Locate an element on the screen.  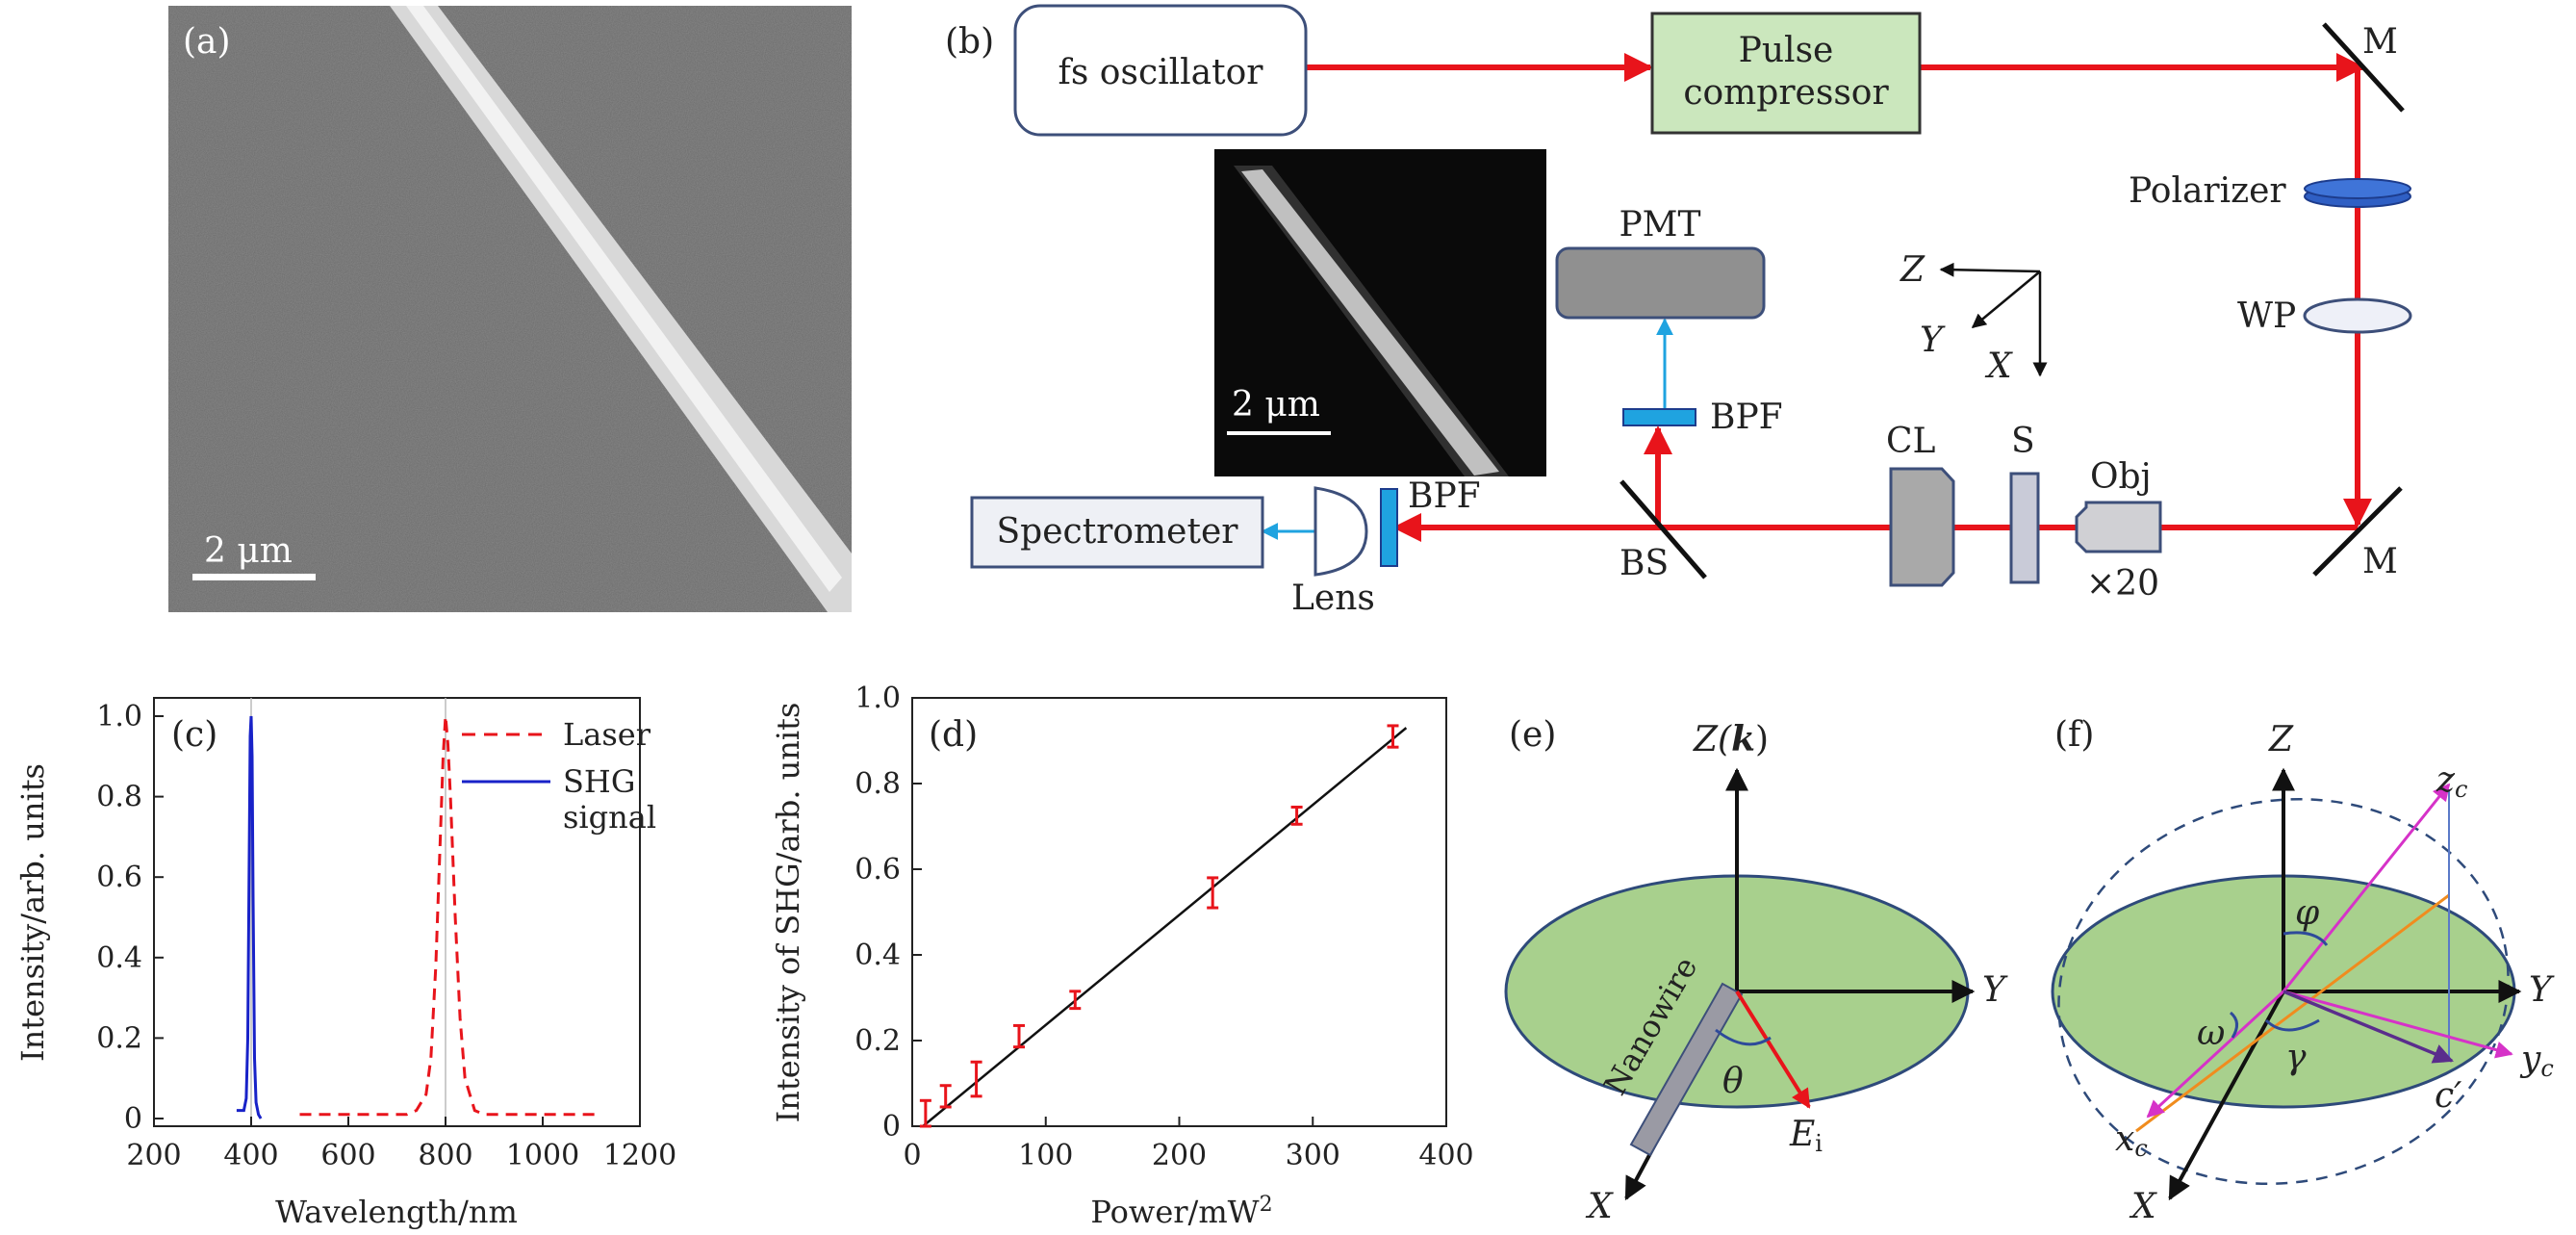
axis-z-label: Z is located at coordinates (1913, 270).